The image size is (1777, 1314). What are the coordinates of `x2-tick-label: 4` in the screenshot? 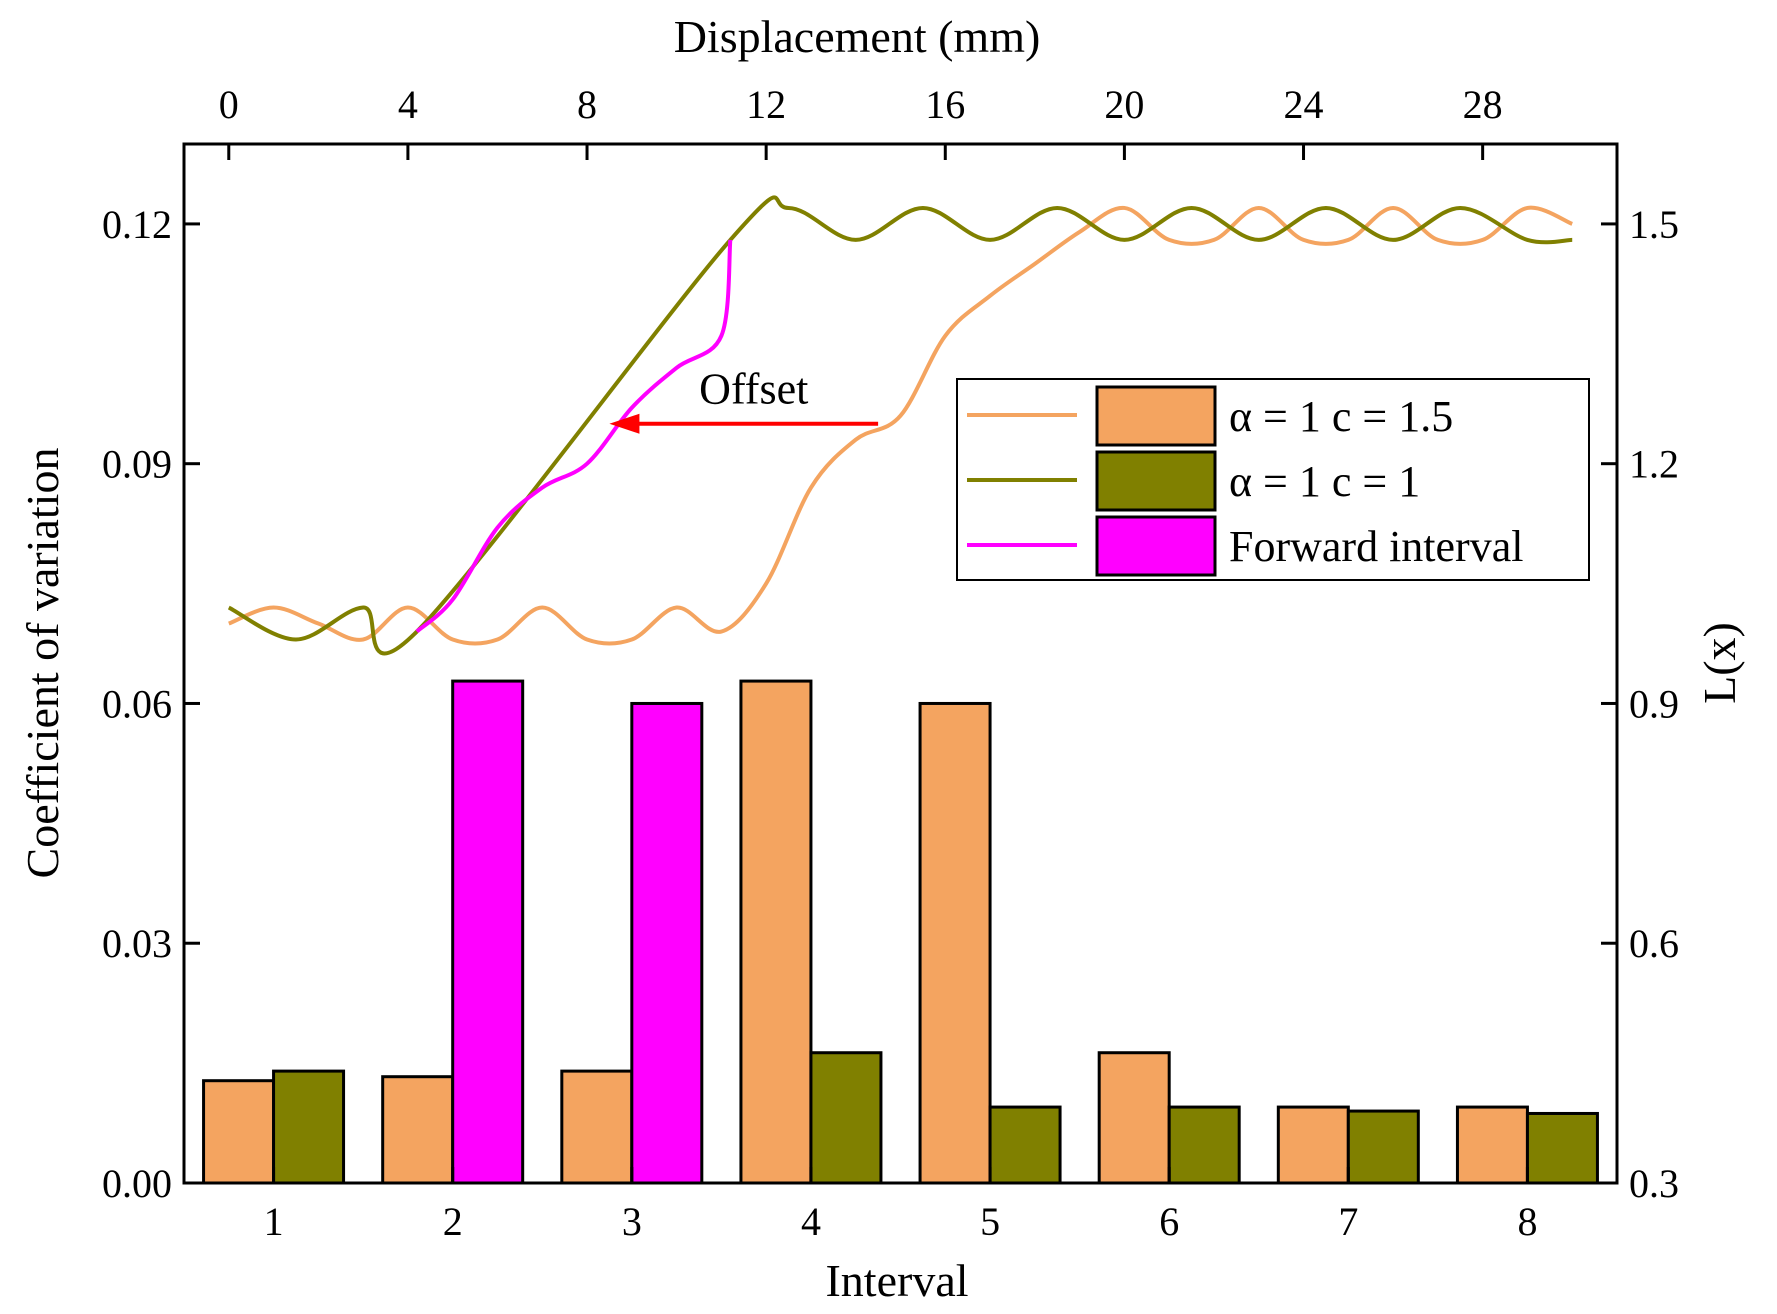 It's located at (408, 104).